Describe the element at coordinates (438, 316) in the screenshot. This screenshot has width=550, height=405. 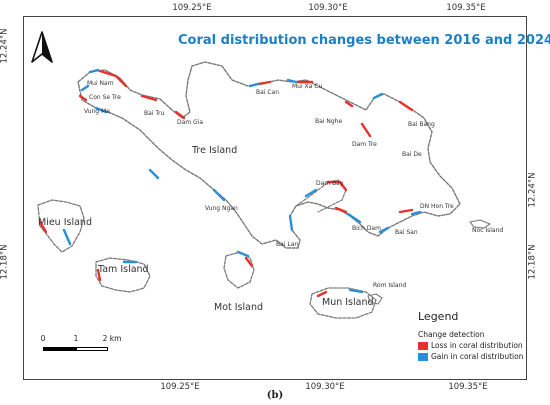
I see `legend-title: Legend` at that location.